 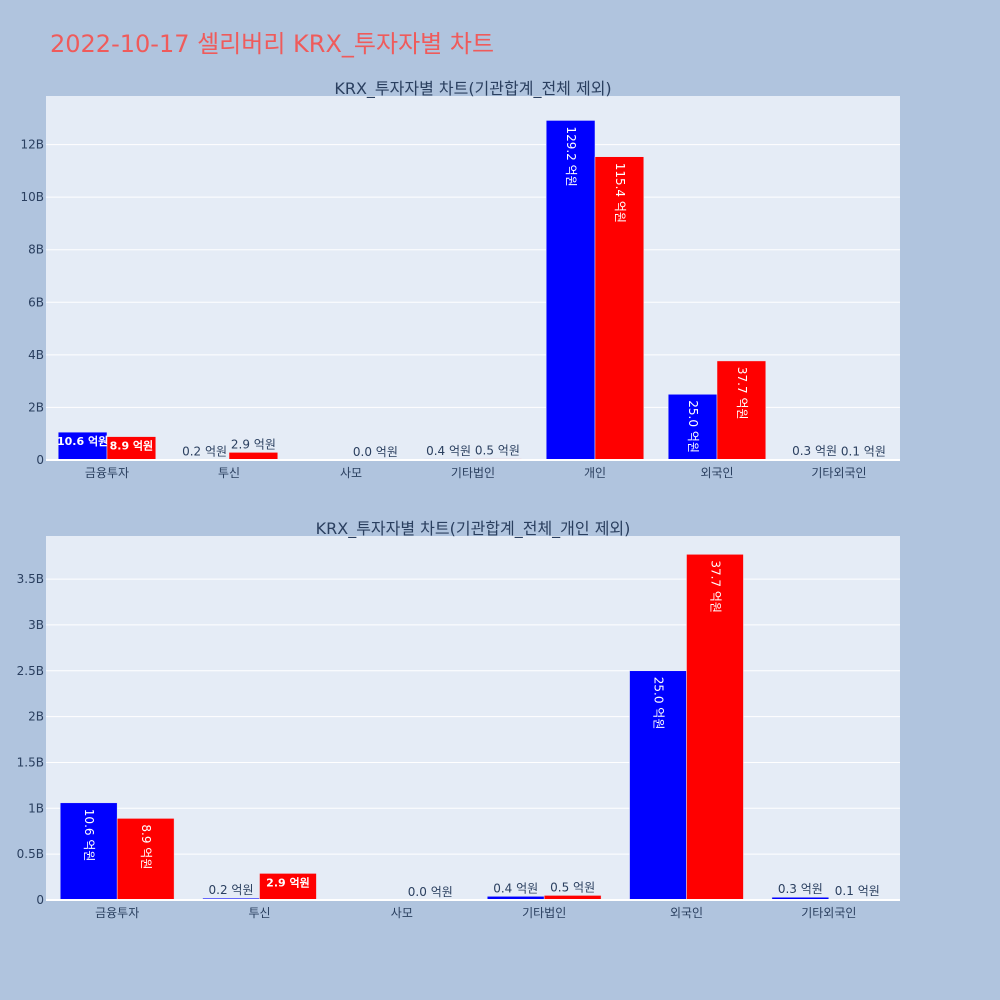 What do you see at coordinates (36, 808) in the screenshot?
I see `y-tick-label: 1B` at bounding box center [36, 808].